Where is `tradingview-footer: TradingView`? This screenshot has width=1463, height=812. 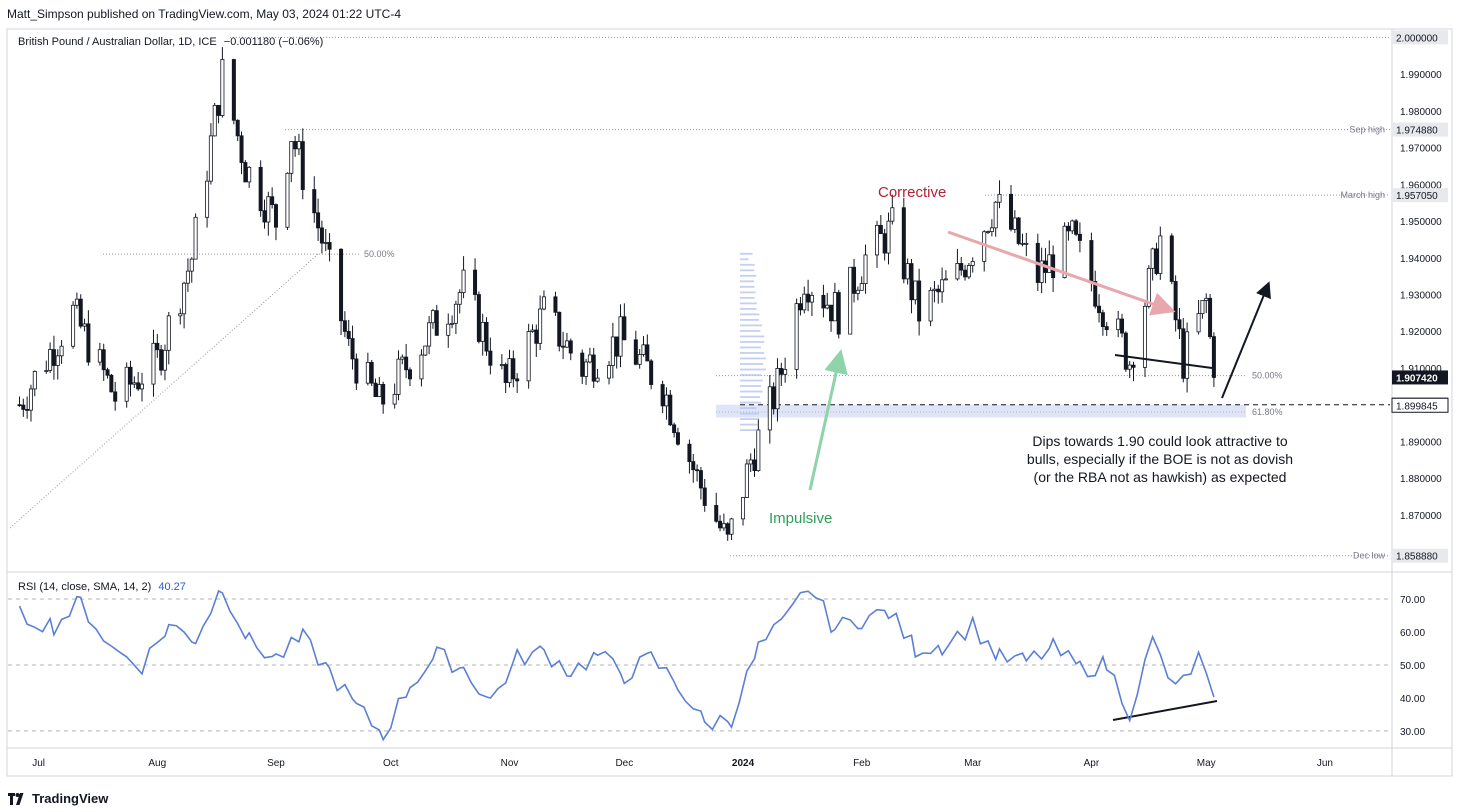 tradingview-footer: TradingView is located at coordinates (58, 798).